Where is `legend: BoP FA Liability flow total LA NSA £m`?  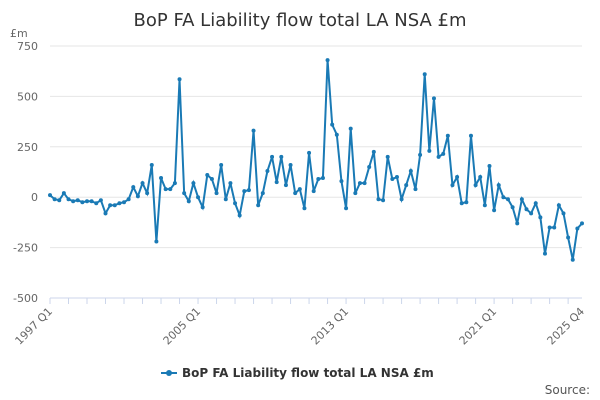 legend: BoP FA Liability flow total LA NSA £m is located at coordinates (297, 373).